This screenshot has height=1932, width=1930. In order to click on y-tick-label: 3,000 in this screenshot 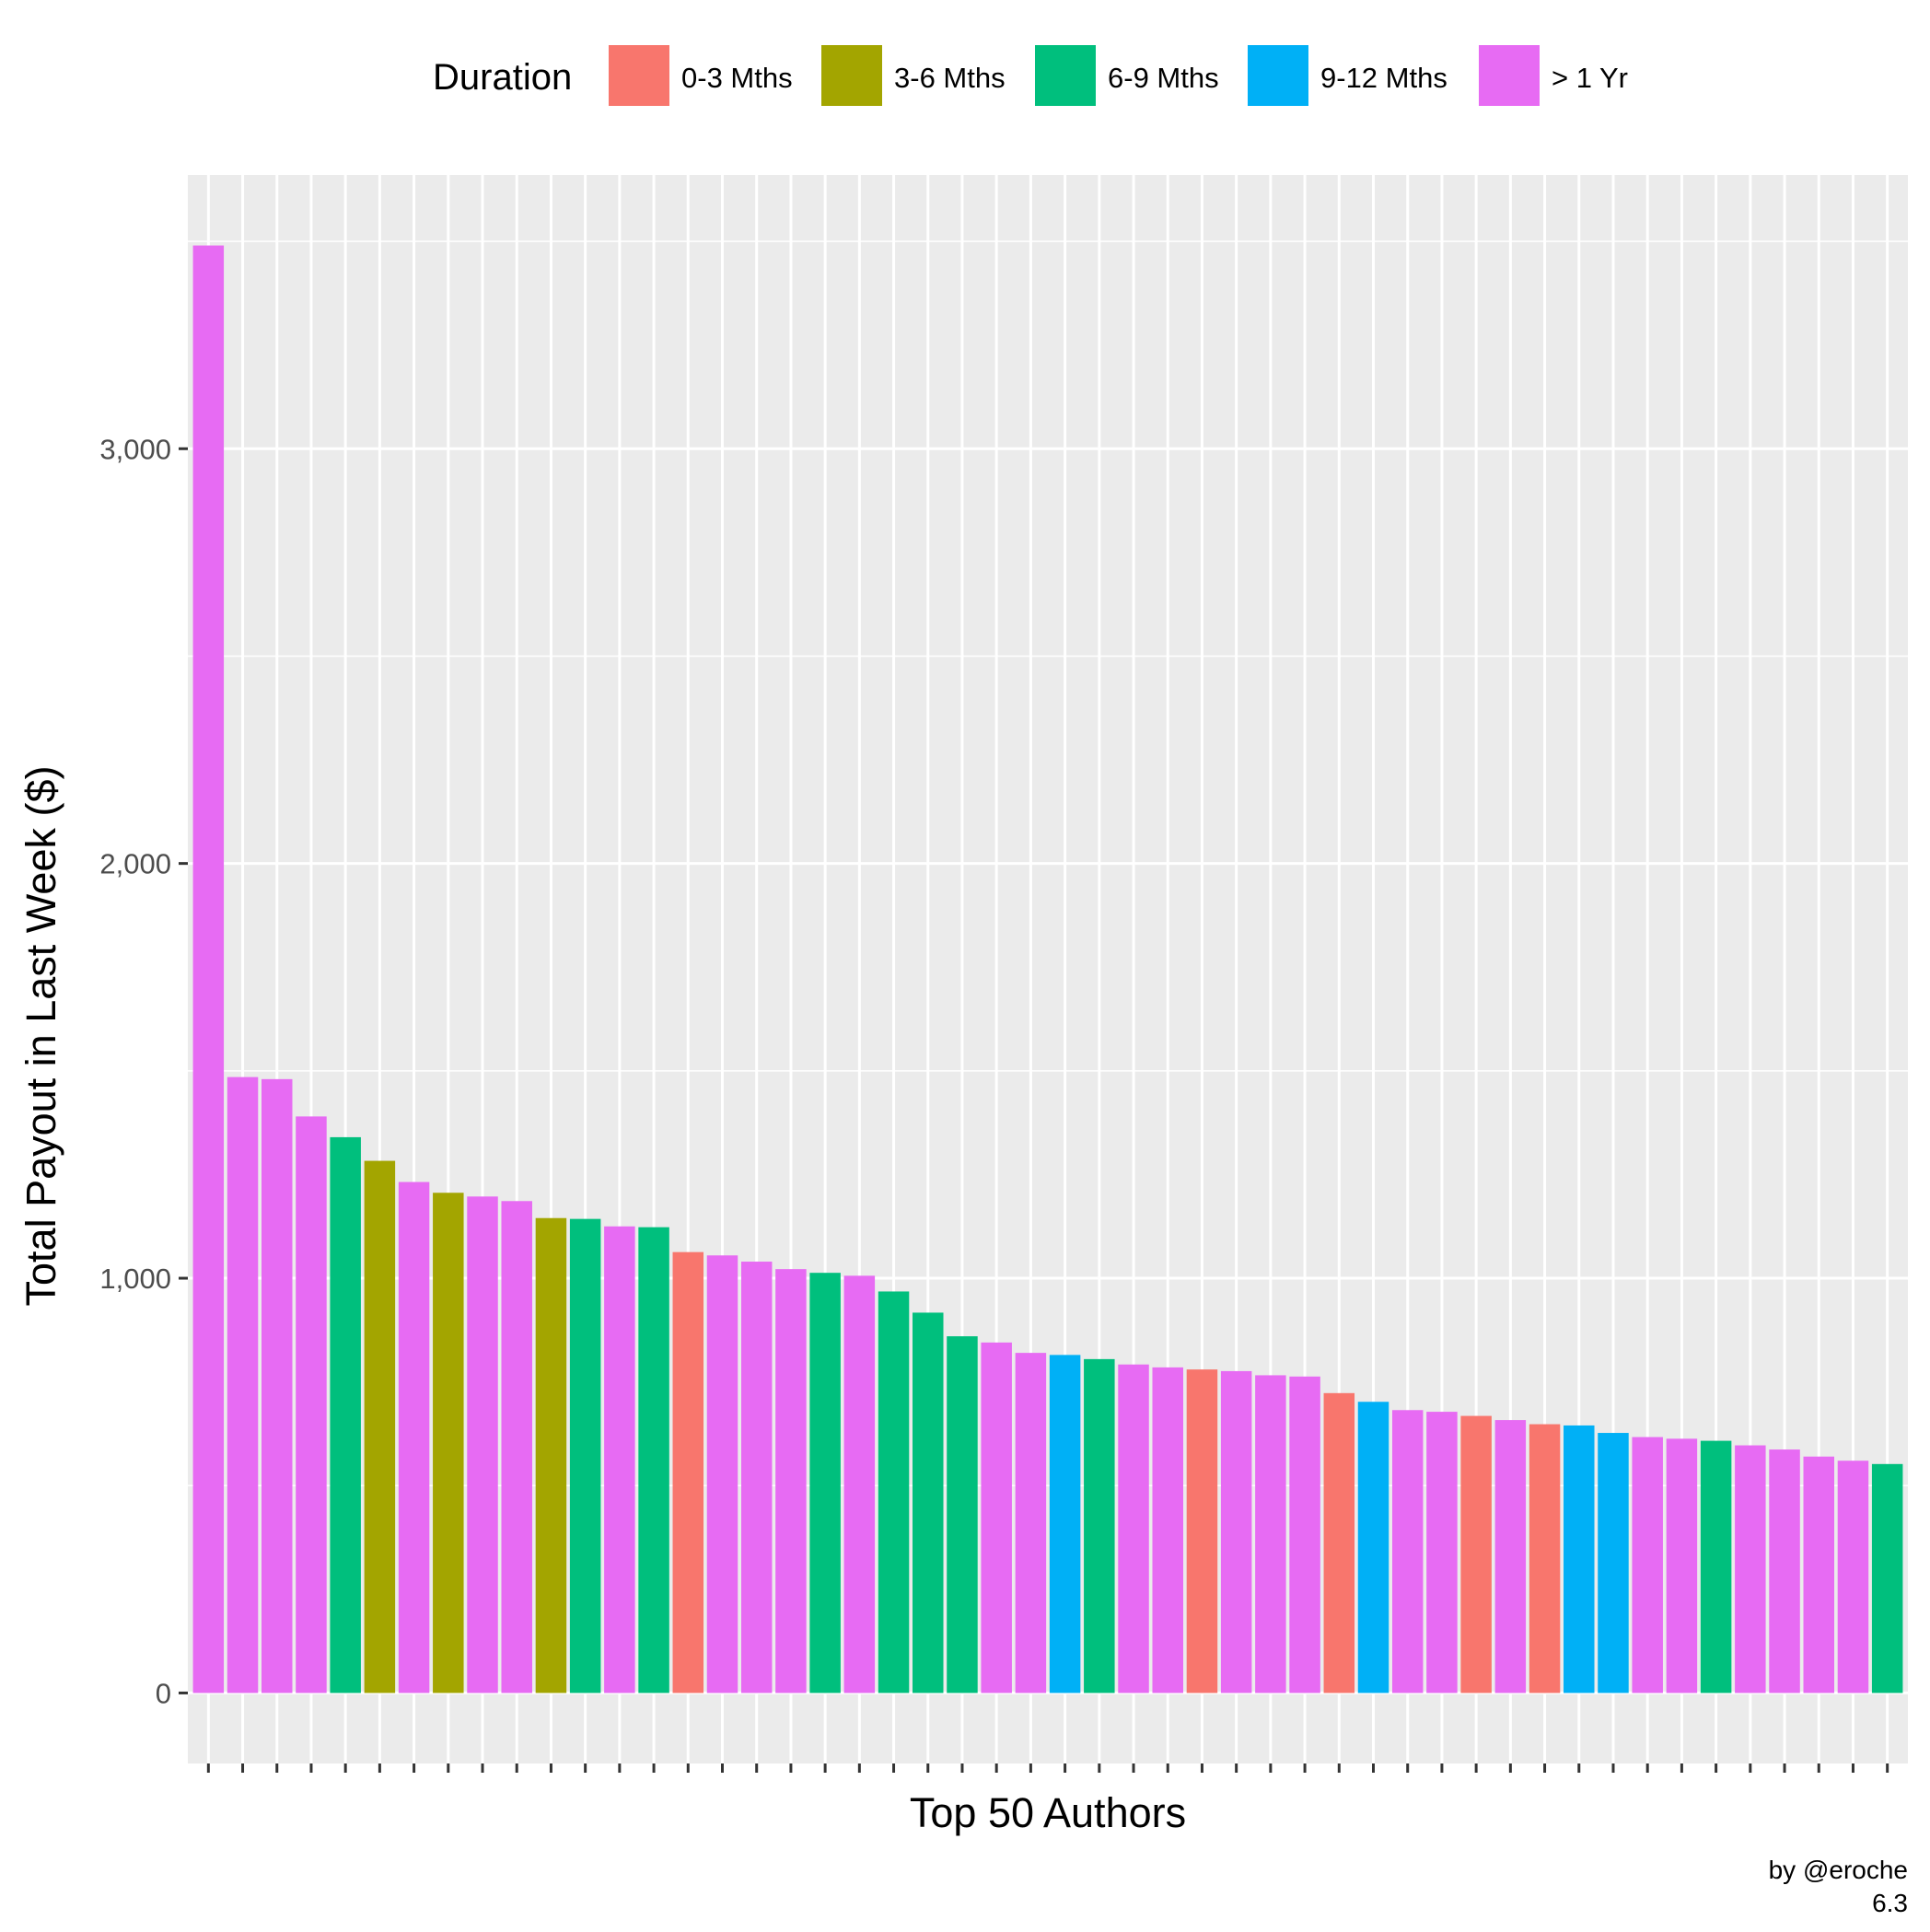, I will do `click(135, 449)`.